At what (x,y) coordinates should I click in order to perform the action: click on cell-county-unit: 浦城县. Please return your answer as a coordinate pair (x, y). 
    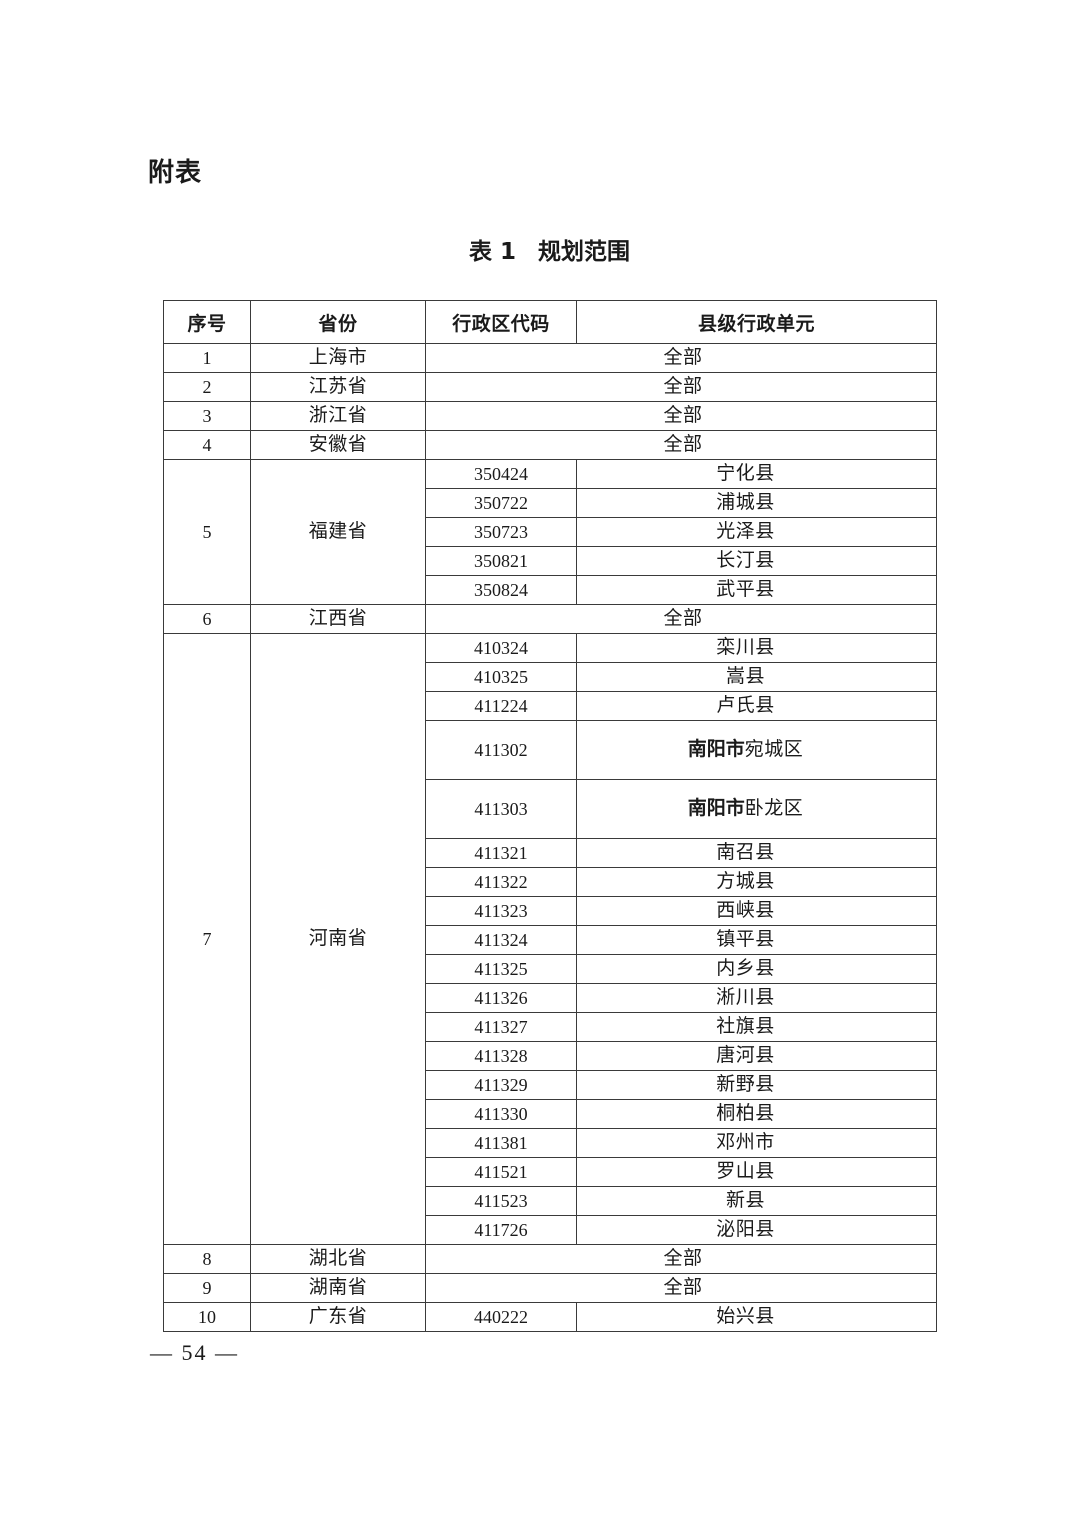
    Looking at the image, I should click on (756, 503).